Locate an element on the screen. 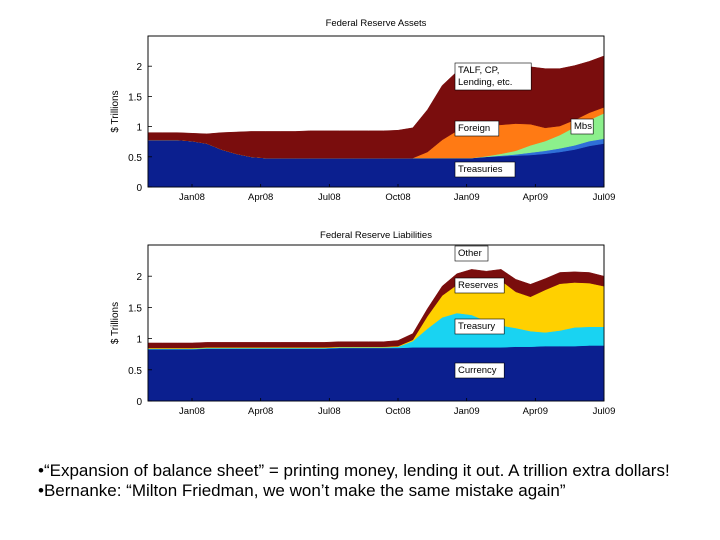  series-label-text: Reserves is located at coordinates (478, 285).